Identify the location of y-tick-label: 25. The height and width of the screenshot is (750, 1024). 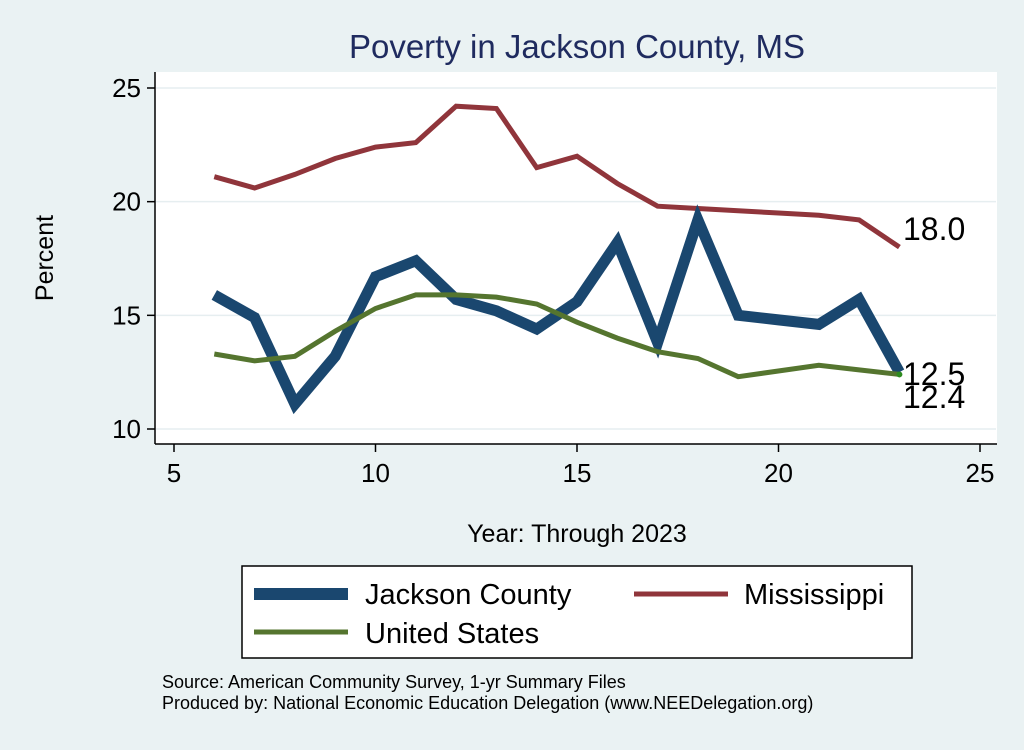
(126, 88).